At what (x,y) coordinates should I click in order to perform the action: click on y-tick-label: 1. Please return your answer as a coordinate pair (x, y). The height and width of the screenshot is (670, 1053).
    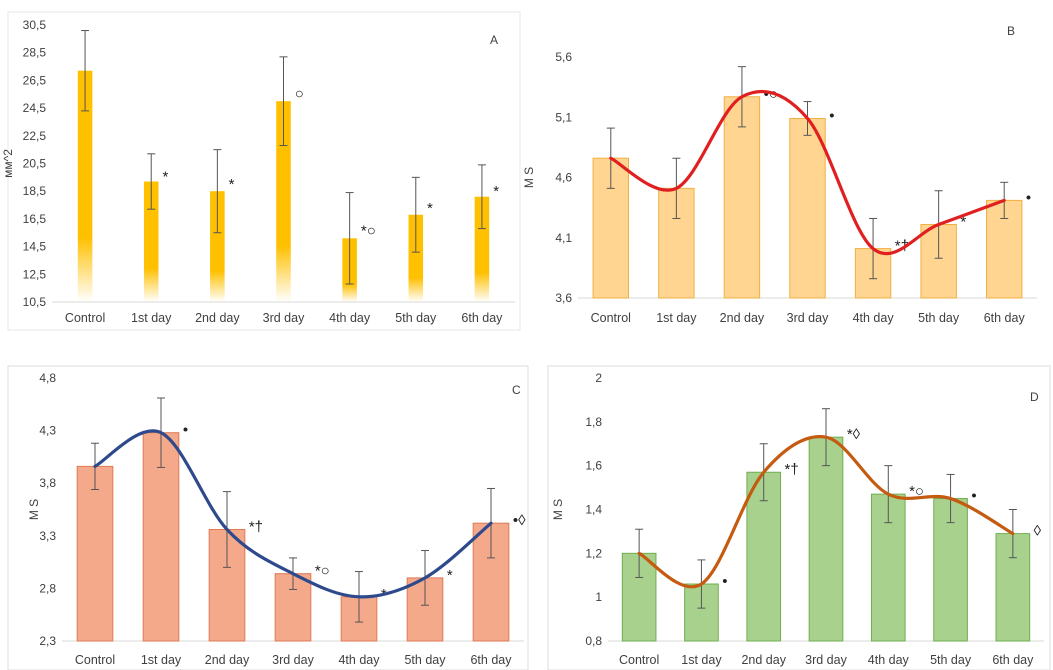
    Looking at the image, I should click on (598, 597).